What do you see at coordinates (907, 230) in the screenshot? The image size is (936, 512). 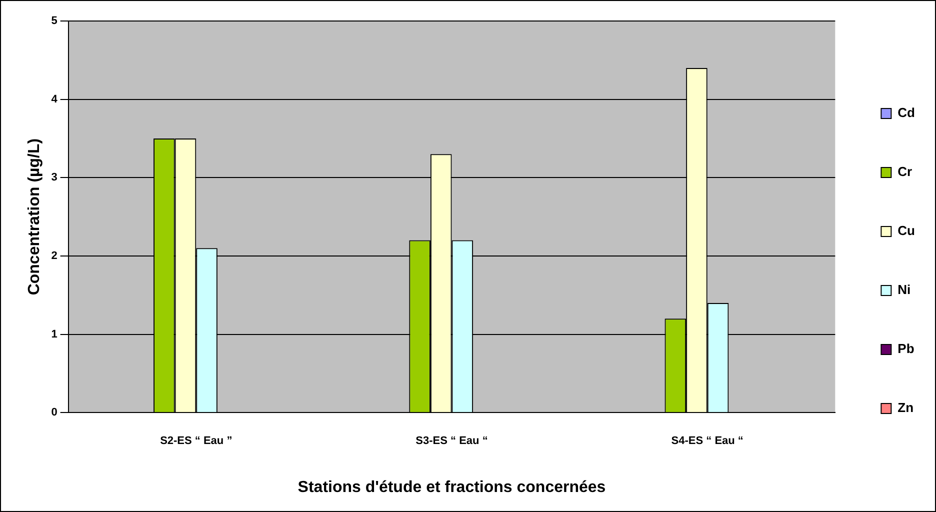 I see `legend-label: Cu` at bounding box center [907, 230].